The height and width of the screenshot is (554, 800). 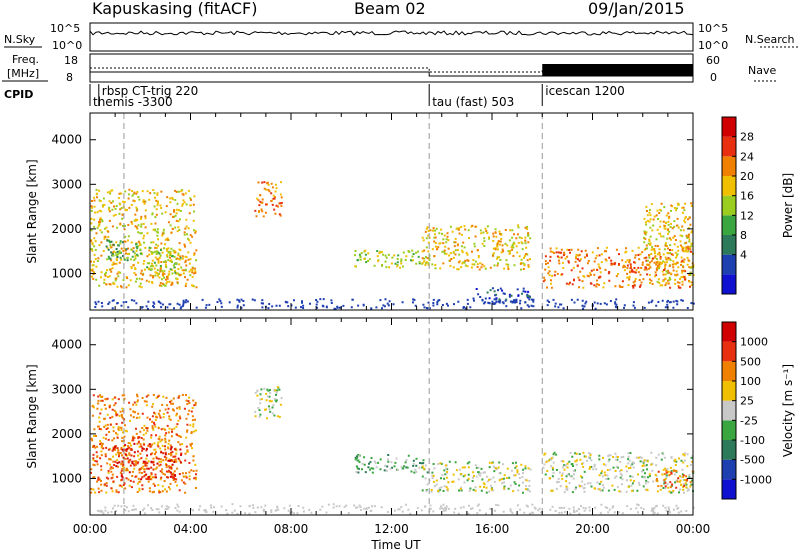 What do you see at coordinates (390, 9) in the screenshot?
I see `beam-title: Beam 02` at bounding box center [390, 9].